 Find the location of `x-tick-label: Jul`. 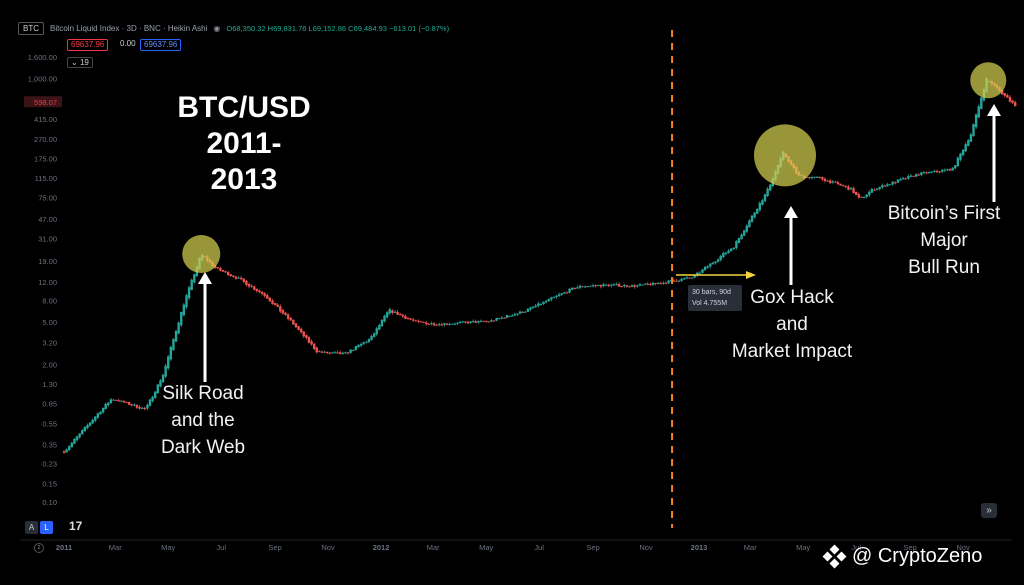

x-tick-label: Jul is located at coordinates (856, 547).